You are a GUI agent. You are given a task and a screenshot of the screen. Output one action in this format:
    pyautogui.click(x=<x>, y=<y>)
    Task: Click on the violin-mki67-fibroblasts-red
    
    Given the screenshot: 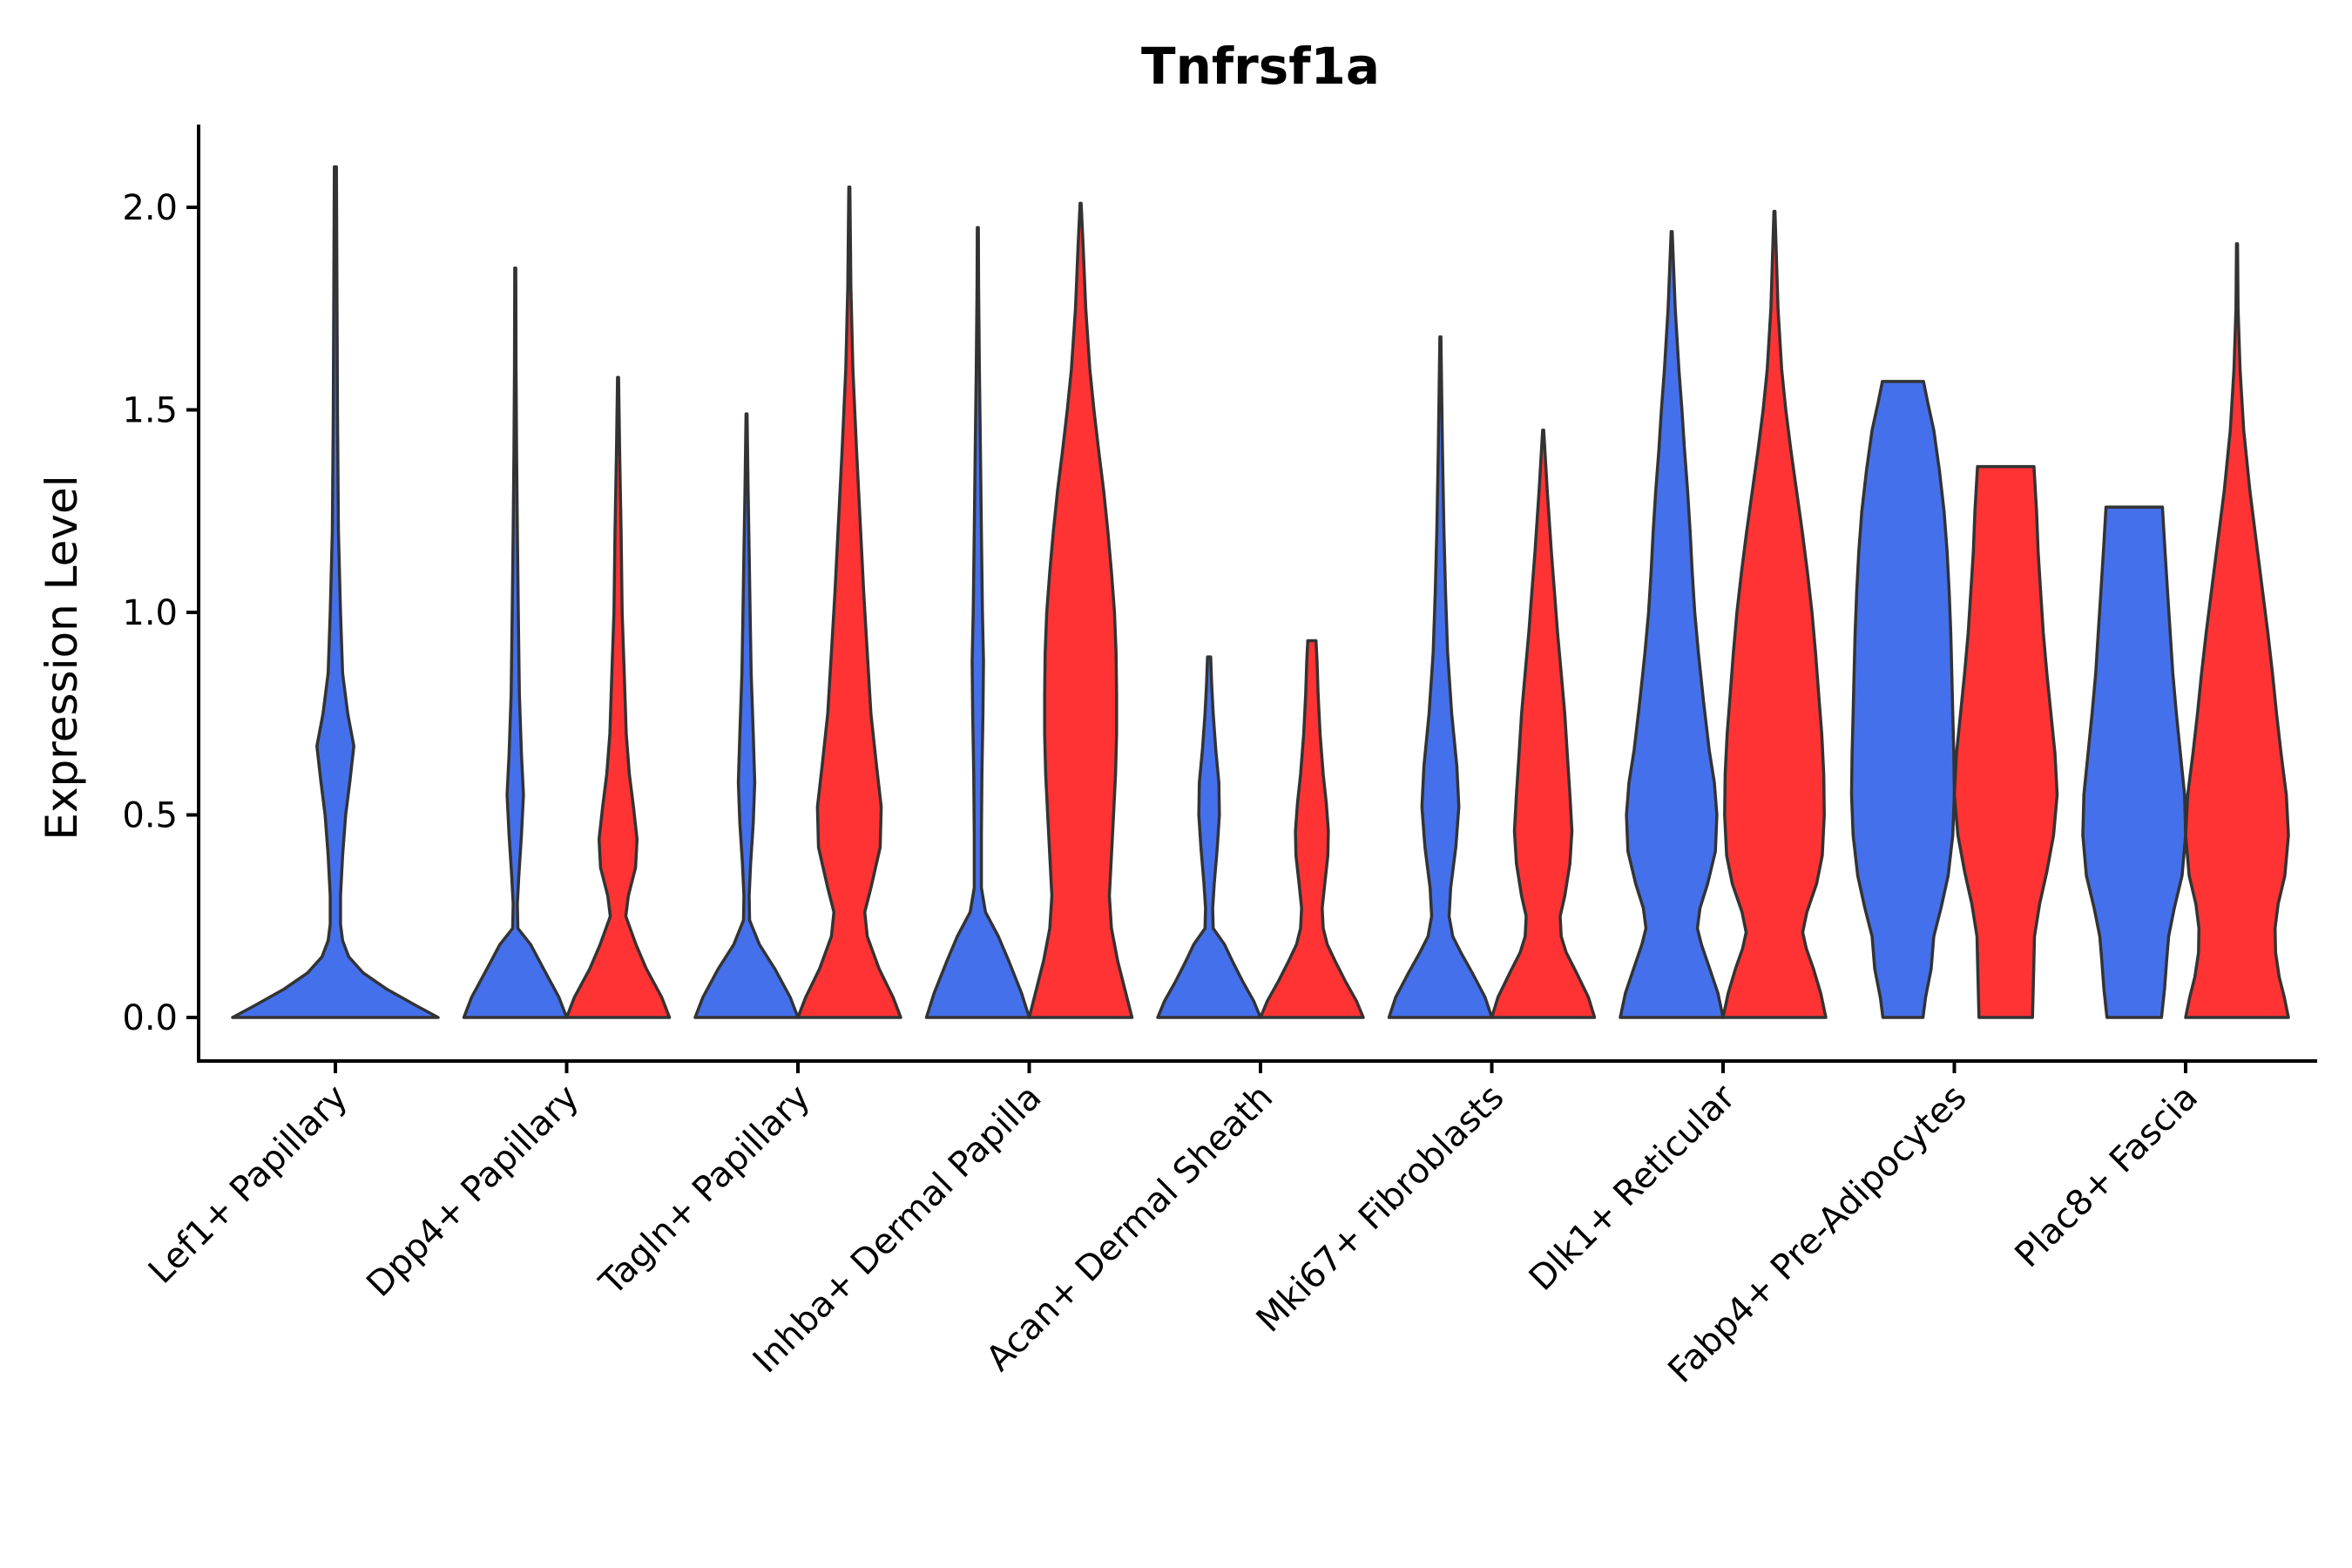 What is the action you would take?
    pyautogui.click(x=1543, y=724)
    